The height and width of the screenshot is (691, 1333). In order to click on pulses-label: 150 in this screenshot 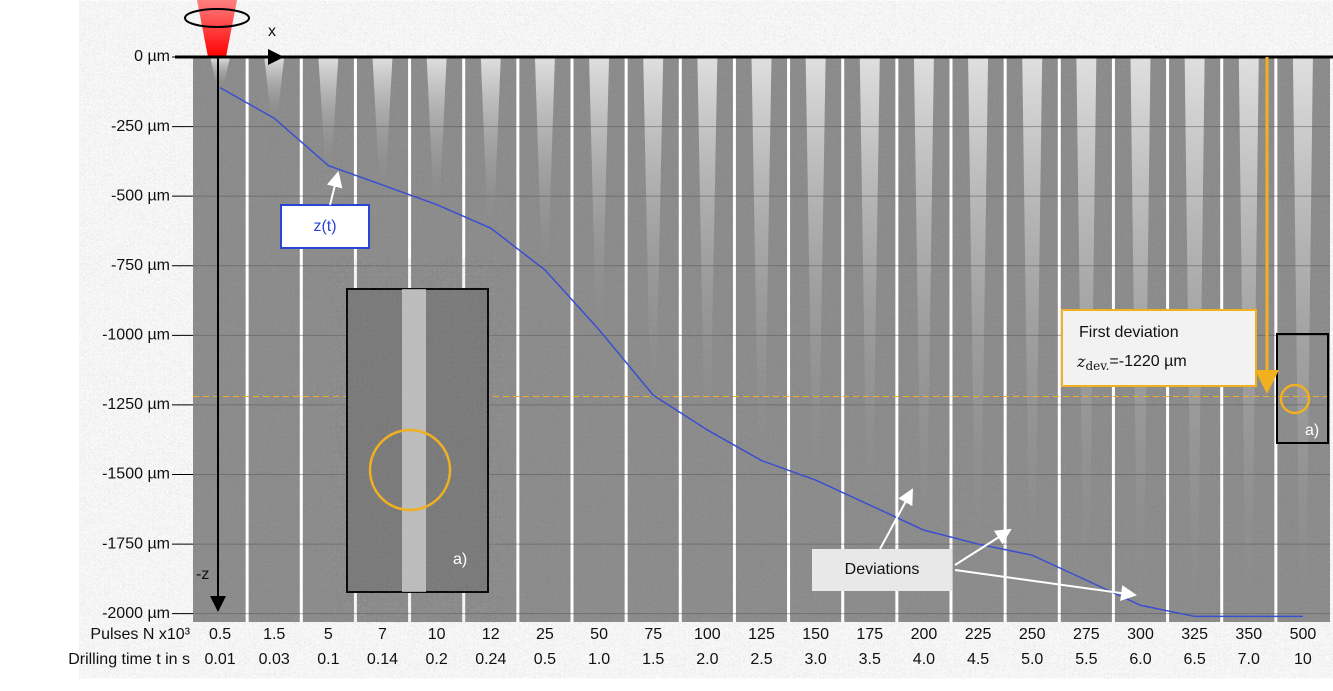, I will do `click(815, 634)`.